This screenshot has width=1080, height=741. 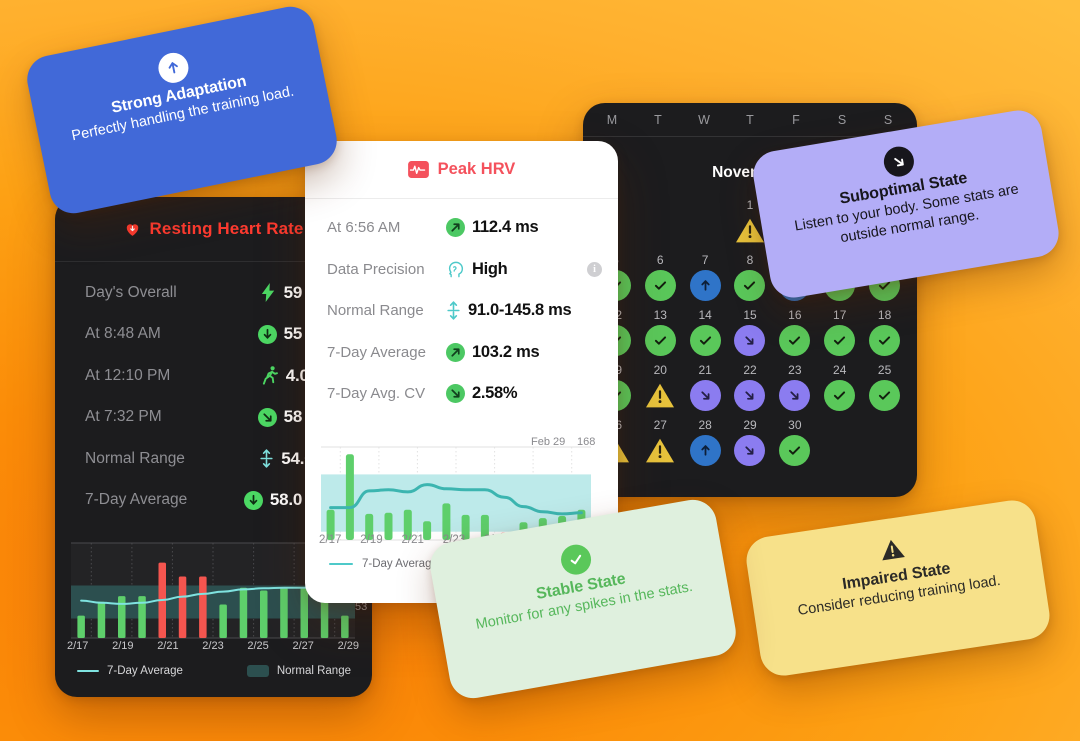 I want to click on rhr-legend: 7-Day Average Normal Range, so click(x=217, y=671).